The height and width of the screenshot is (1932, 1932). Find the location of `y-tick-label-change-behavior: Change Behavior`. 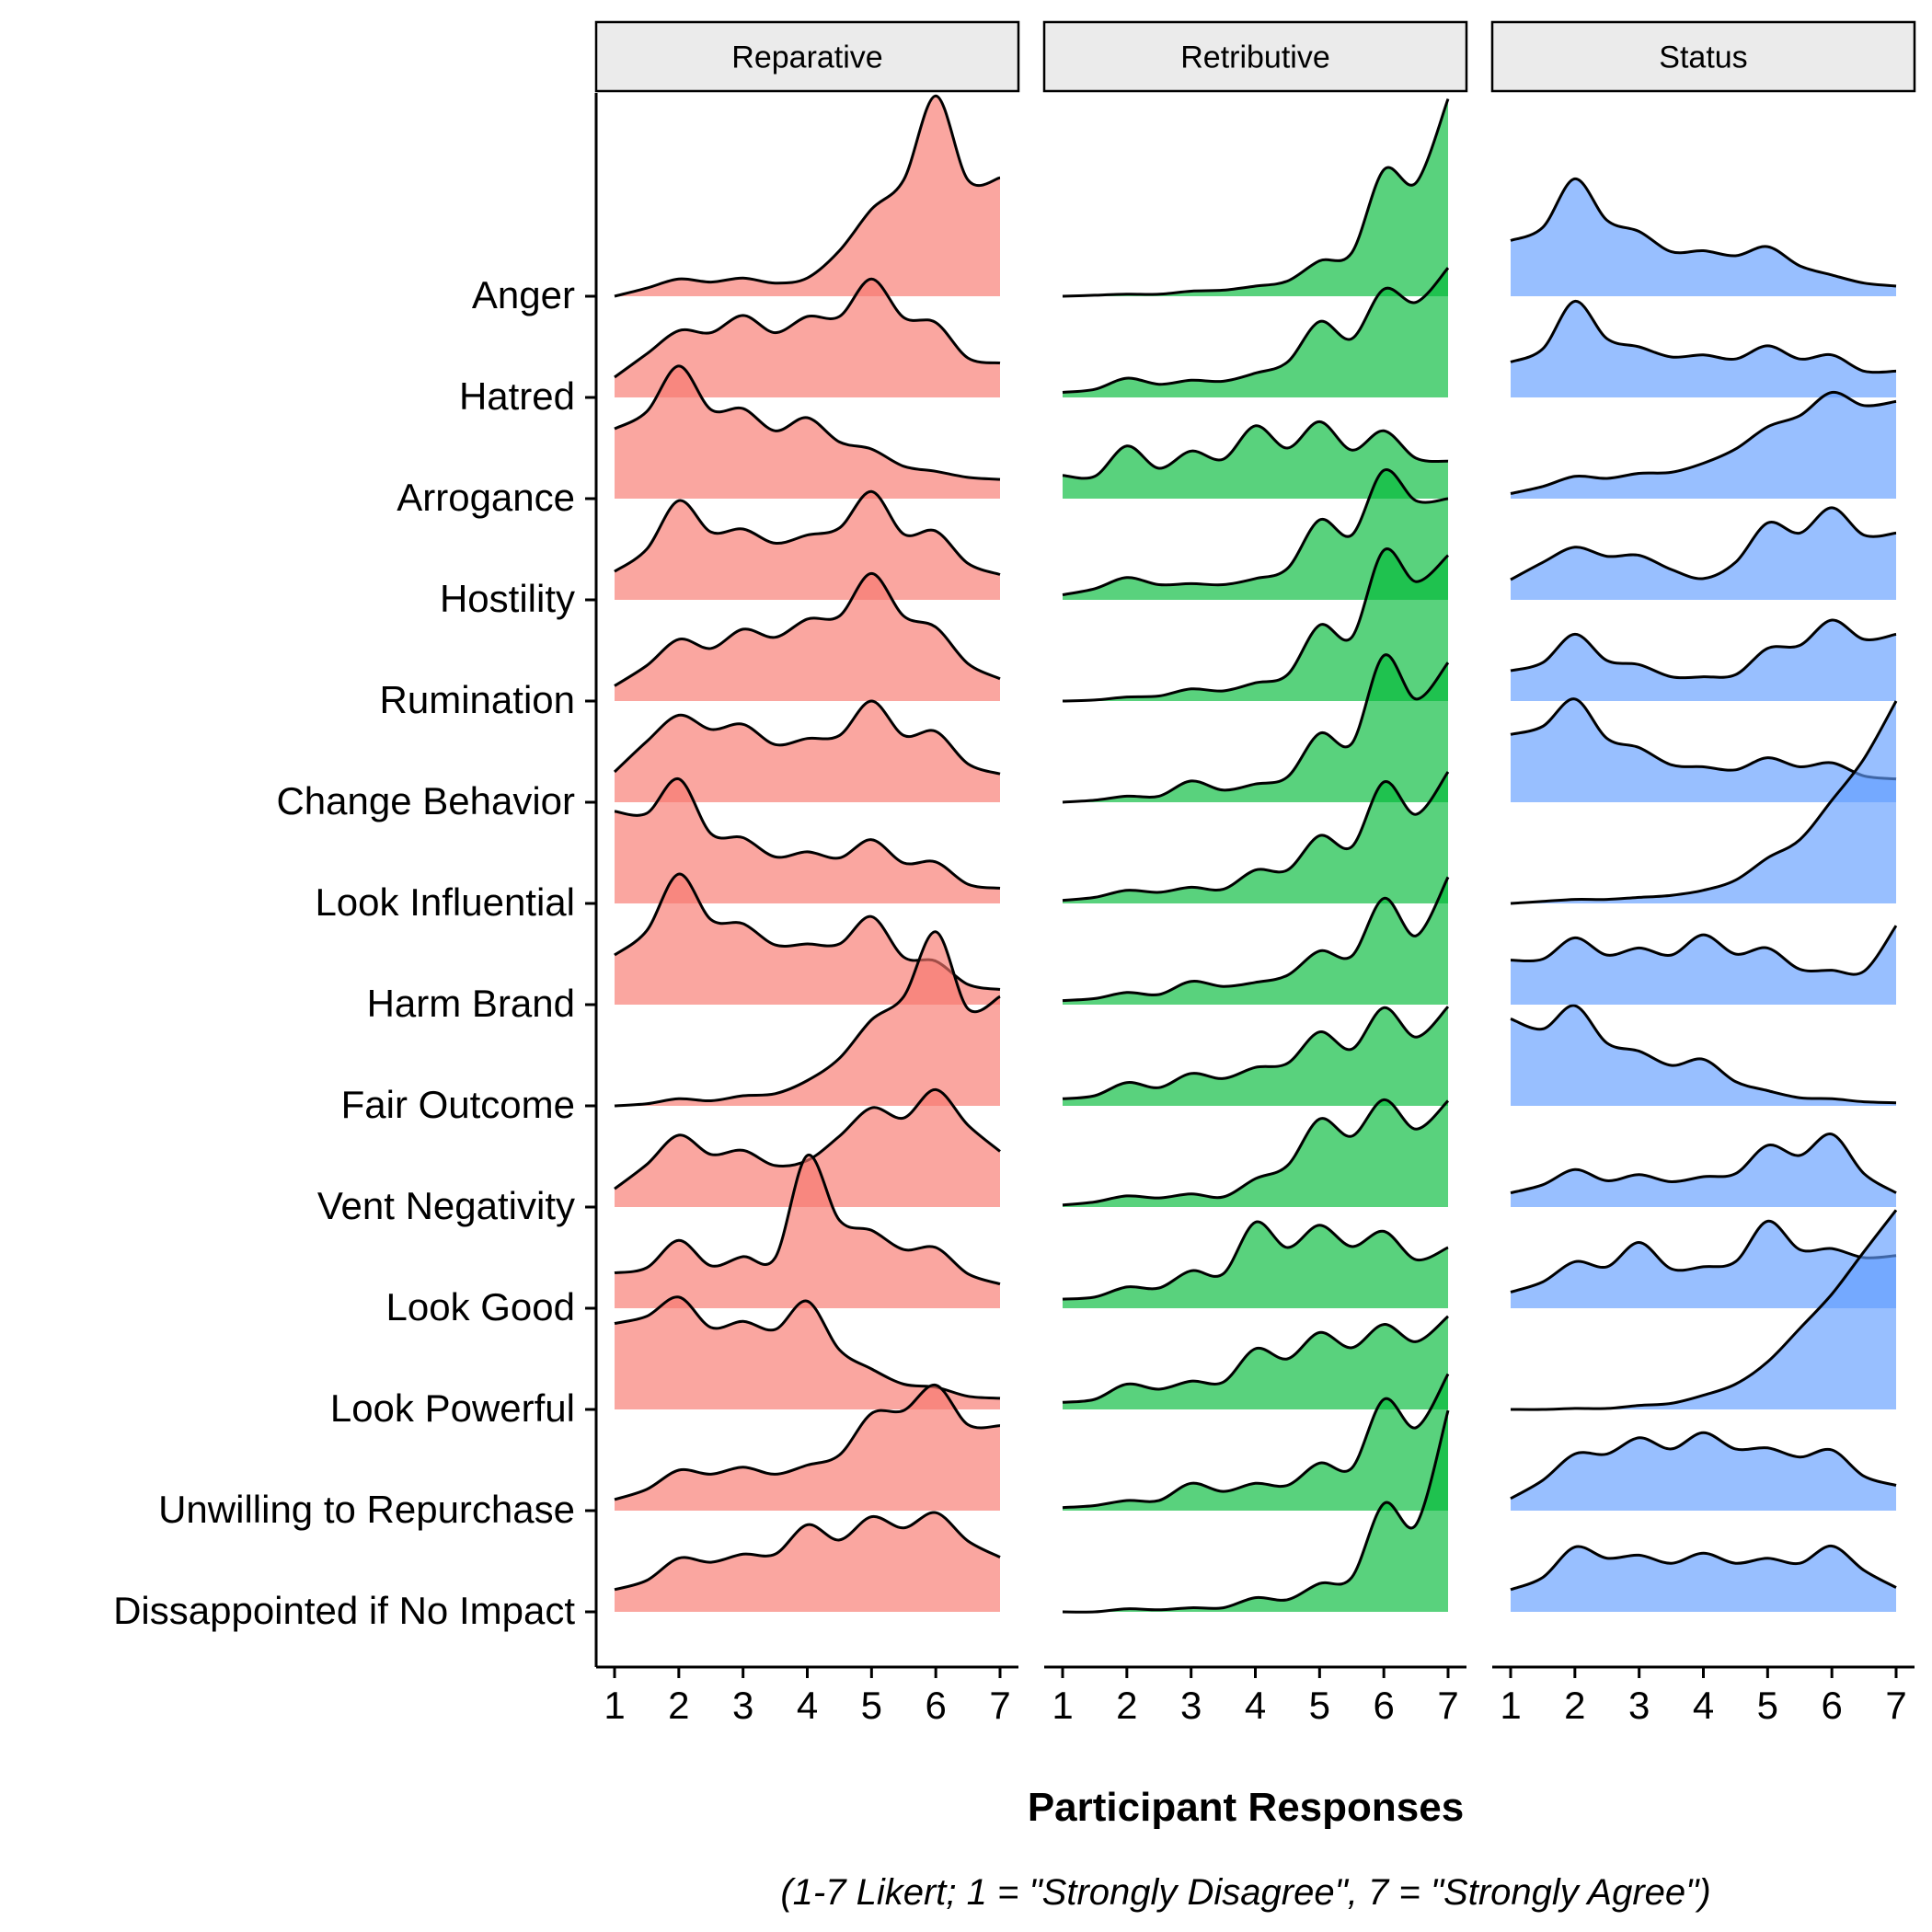

y-tick-label-change-behavior: Change Behavior is located at coordinates (425, 800).